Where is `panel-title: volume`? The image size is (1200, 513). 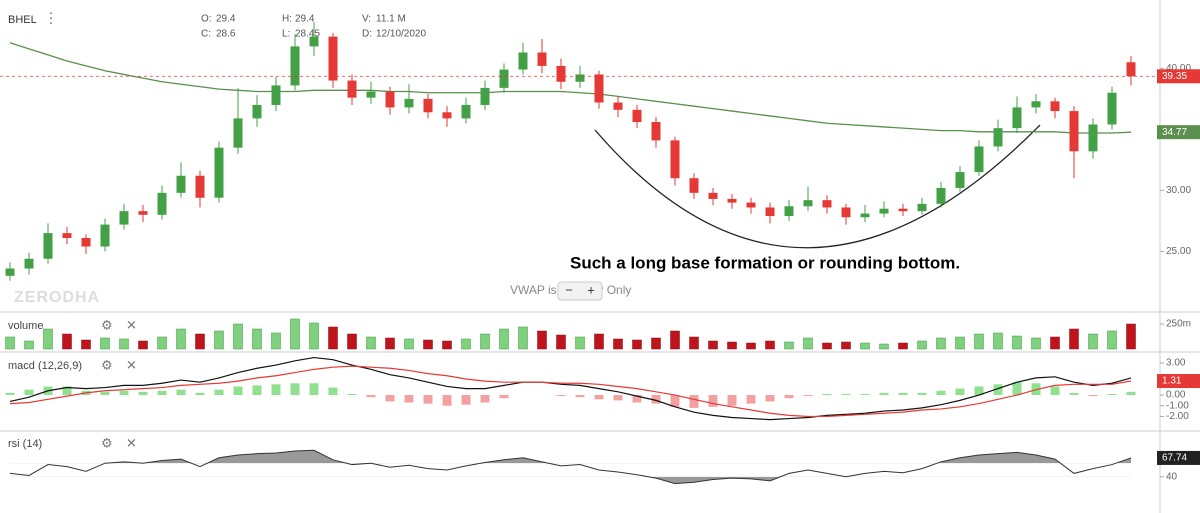 panel-title: volume is located at coordinates (25, 326).